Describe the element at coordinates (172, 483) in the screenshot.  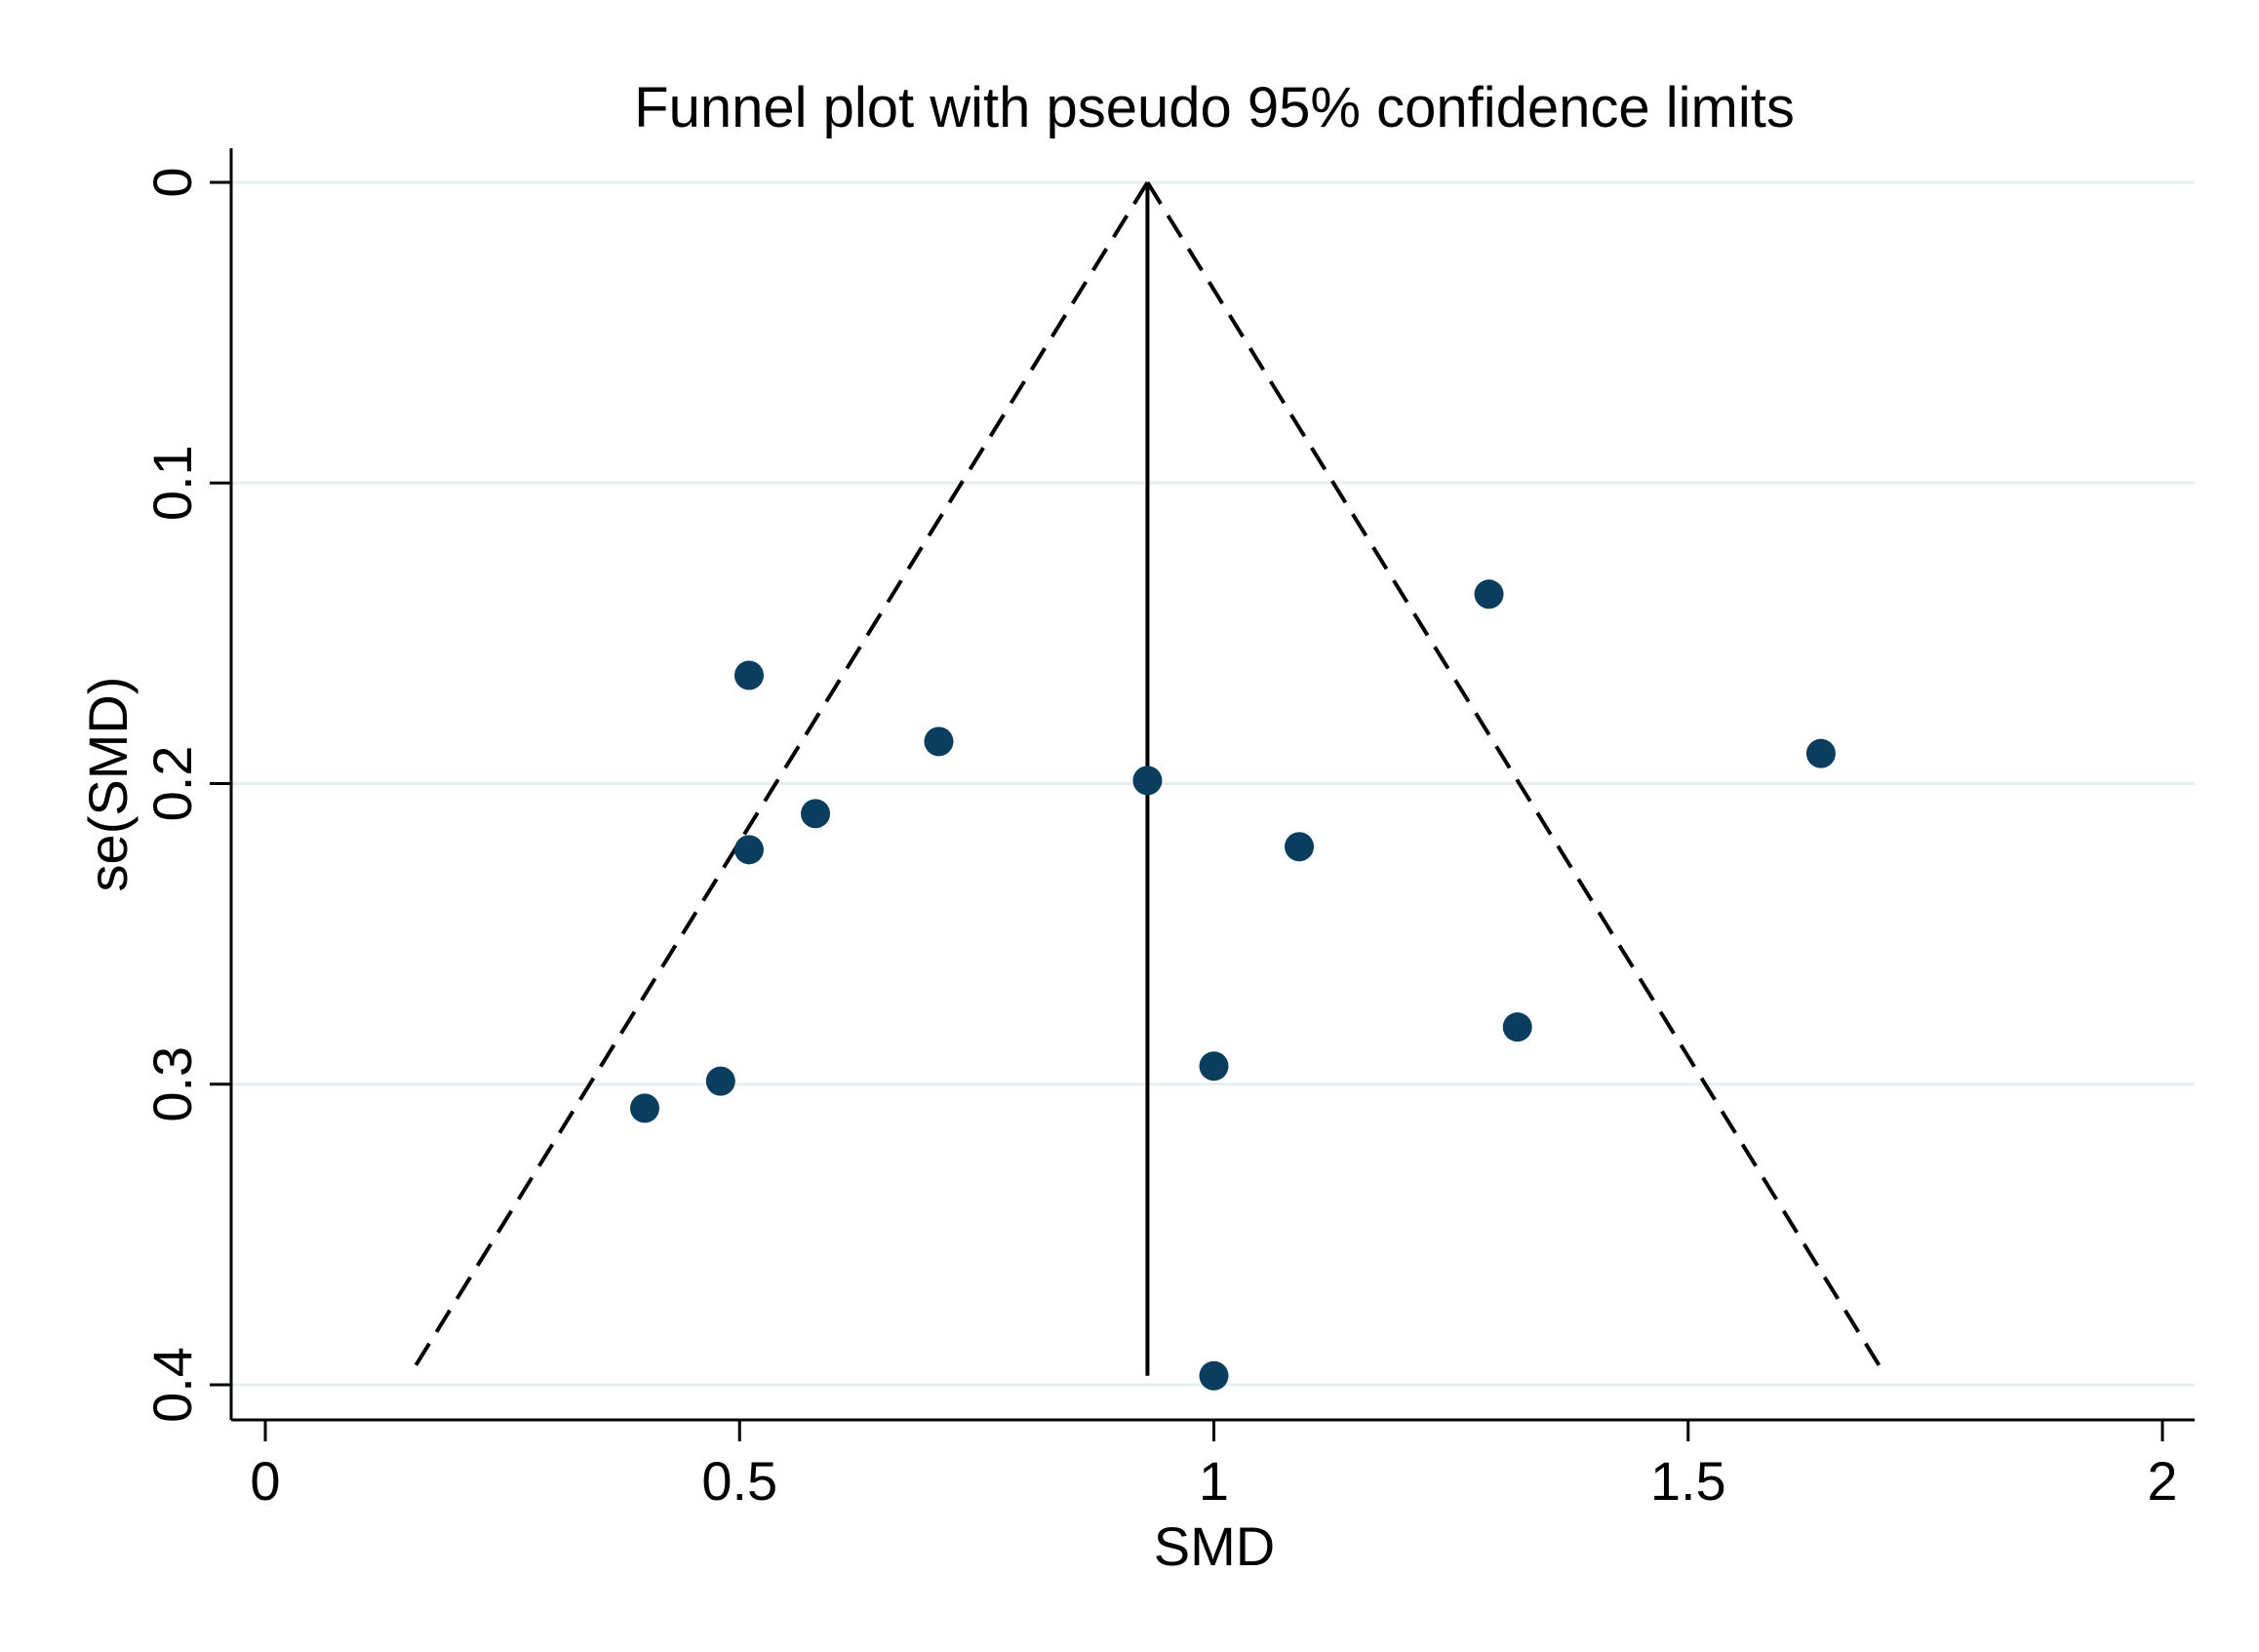
I see `y-tick-label-1: 0.1` at that location.